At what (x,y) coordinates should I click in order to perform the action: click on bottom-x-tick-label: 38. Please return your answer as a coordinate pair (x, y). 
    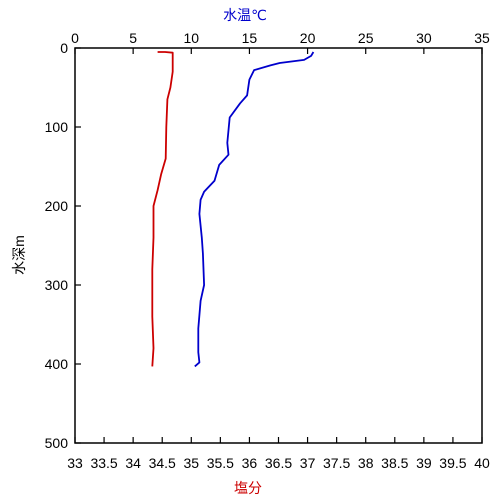
    Looking at the image, I should click on (366, 463).